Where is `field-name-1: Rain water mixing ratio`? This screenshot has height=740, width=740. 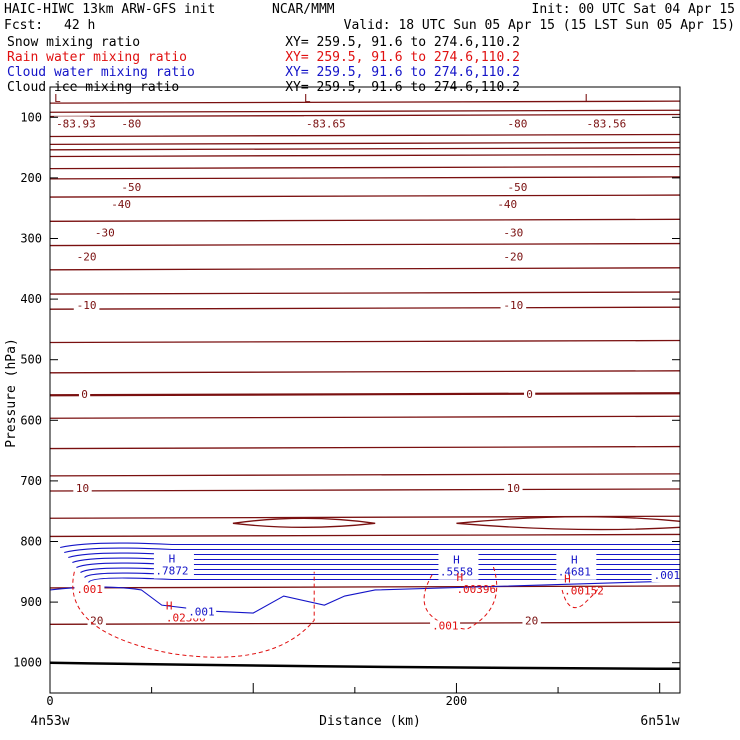 field-name-1: Rain water mixing ratio is located at coordinates (97, 57).